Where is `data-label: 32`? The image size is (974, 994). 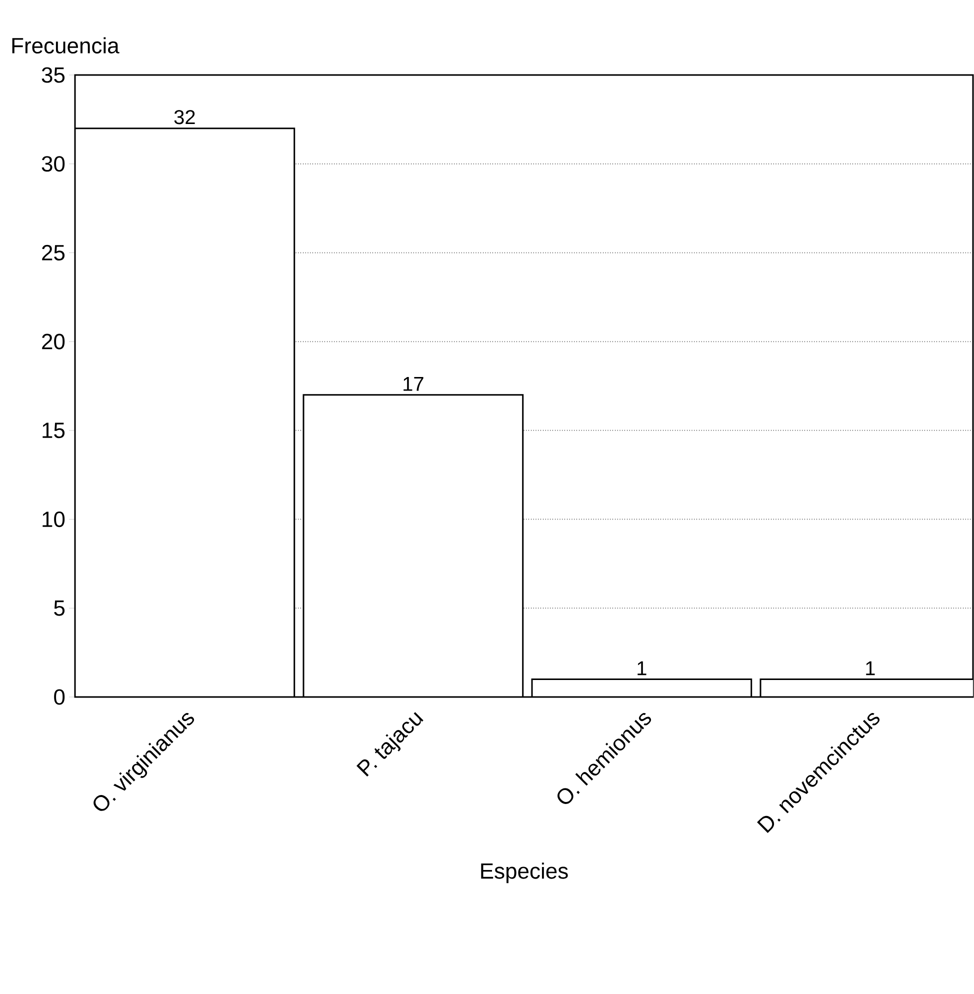
data-label: 32 is located at coordinates (184, 117).